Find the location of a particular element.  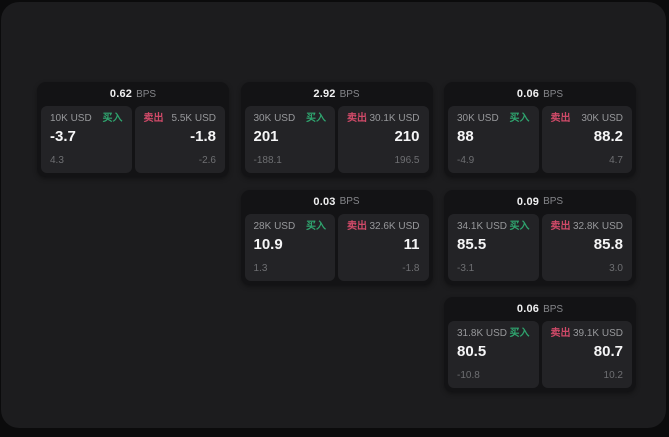

buy-amount-label: 31.8K USD is located at coordinates (482, 333).